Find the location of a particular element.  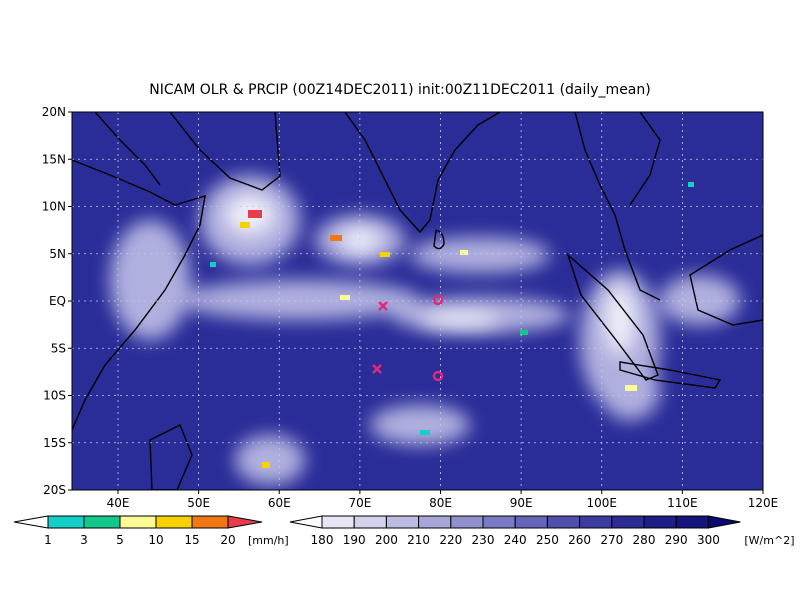

lon-label: 110E is located at coordinates (682, 503).